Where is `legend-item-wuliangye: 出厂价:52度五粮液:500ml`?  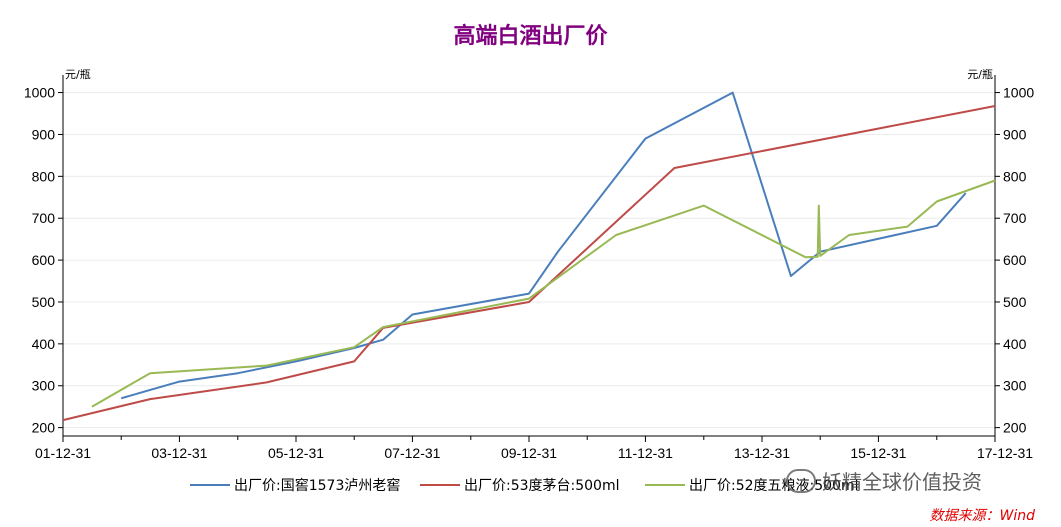 legend-item-wuliangye: 出厂价:52度五粮液:500ml is located at coordinates (752, 485).